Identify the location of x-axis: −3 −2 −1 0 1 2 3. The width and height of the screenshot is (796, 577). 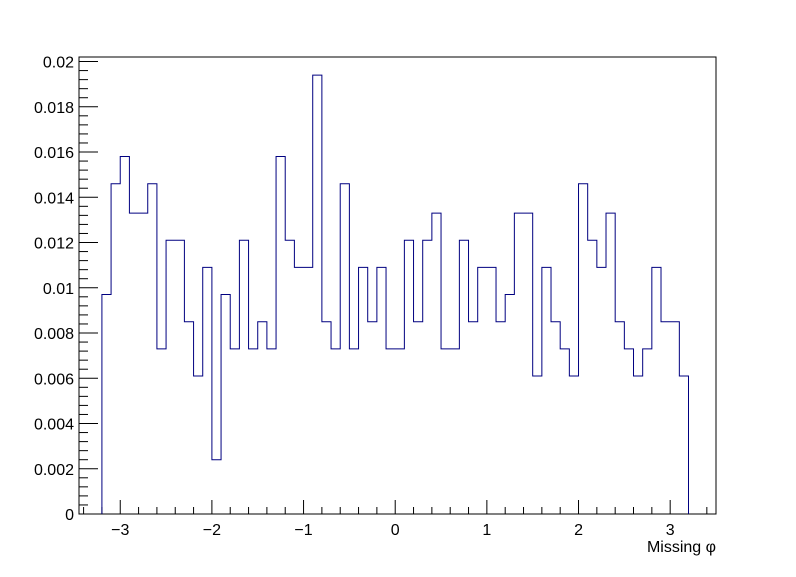
(395, 519).